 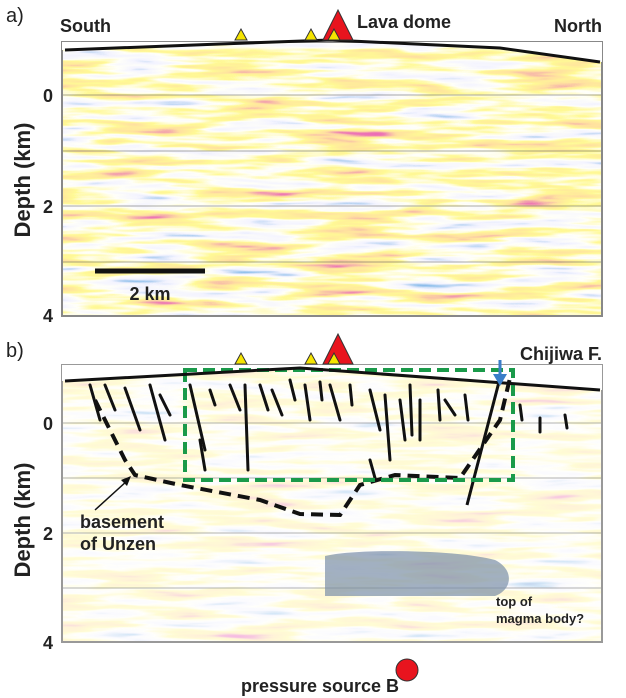 I want to click on pointer, so click(x=111, y=495).